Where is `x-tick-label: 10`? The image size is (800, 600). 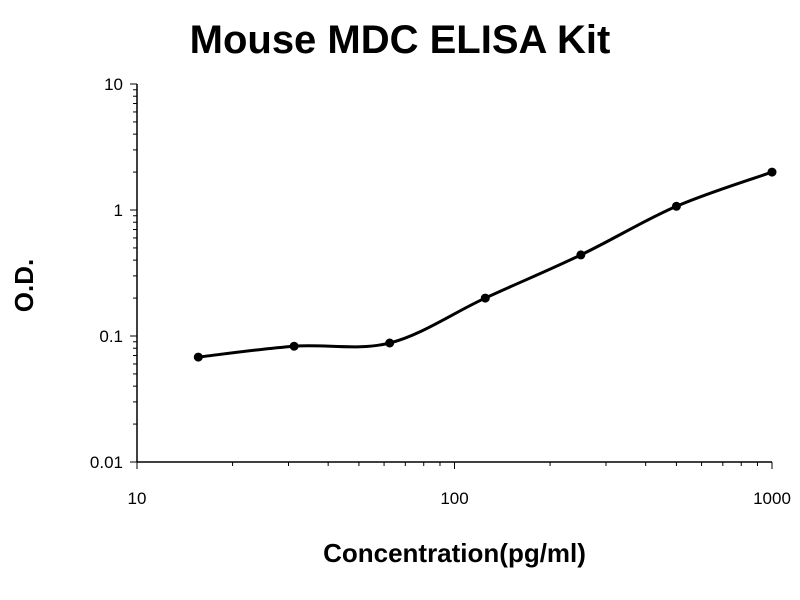 x-tick-label: 10 is located at coordinates (137, 498).